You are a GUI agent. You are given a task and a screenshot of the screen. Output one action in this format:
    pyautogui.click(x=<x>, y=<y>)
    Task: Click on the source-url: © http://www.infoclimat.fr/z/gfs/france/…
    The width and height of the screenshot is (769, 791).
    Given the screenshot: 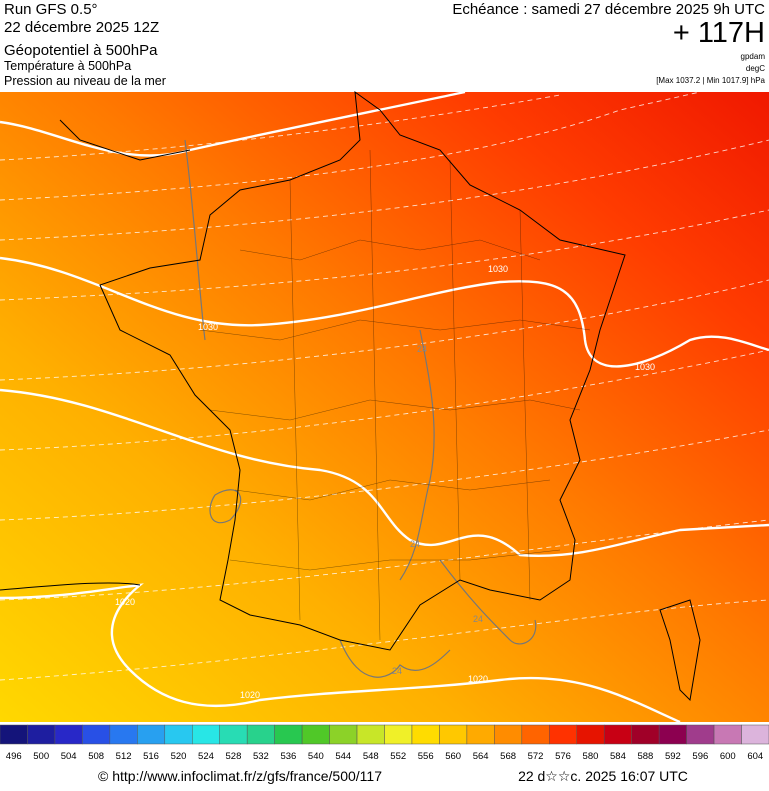 What is the action you would take?
    pyautogui.click(x=240, y=776)
    